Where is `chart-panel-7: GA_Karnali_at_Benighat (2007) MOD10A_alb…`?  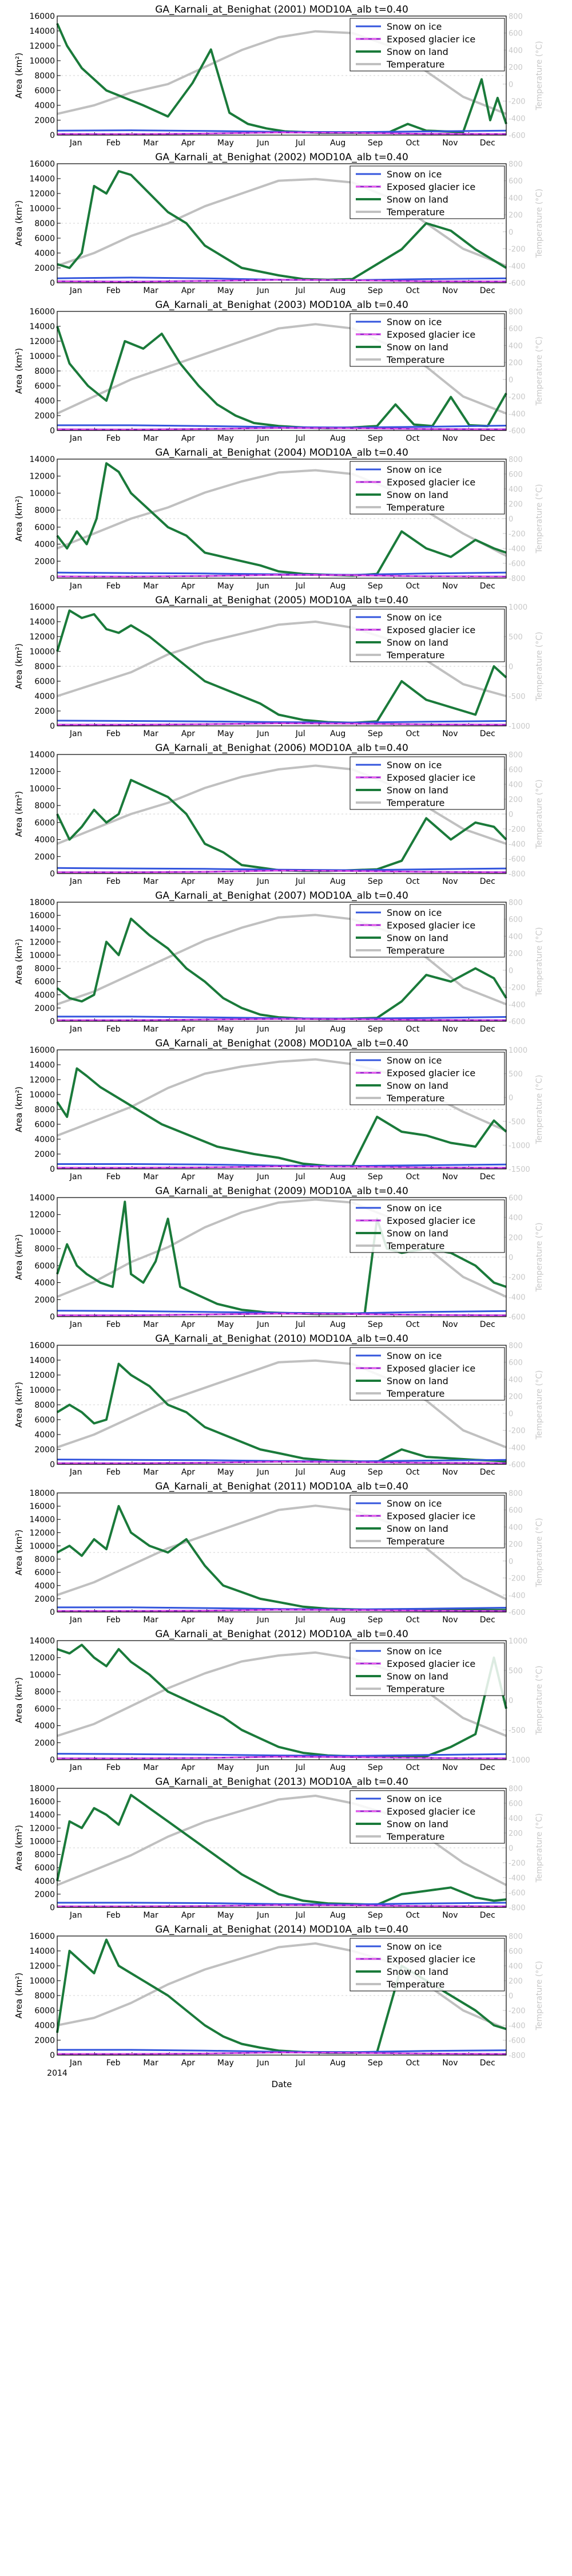
chart-panel-7: GA_Karnali_at_Benighat (2007) MOD10A_alb… is located at coordinates (279, 962).